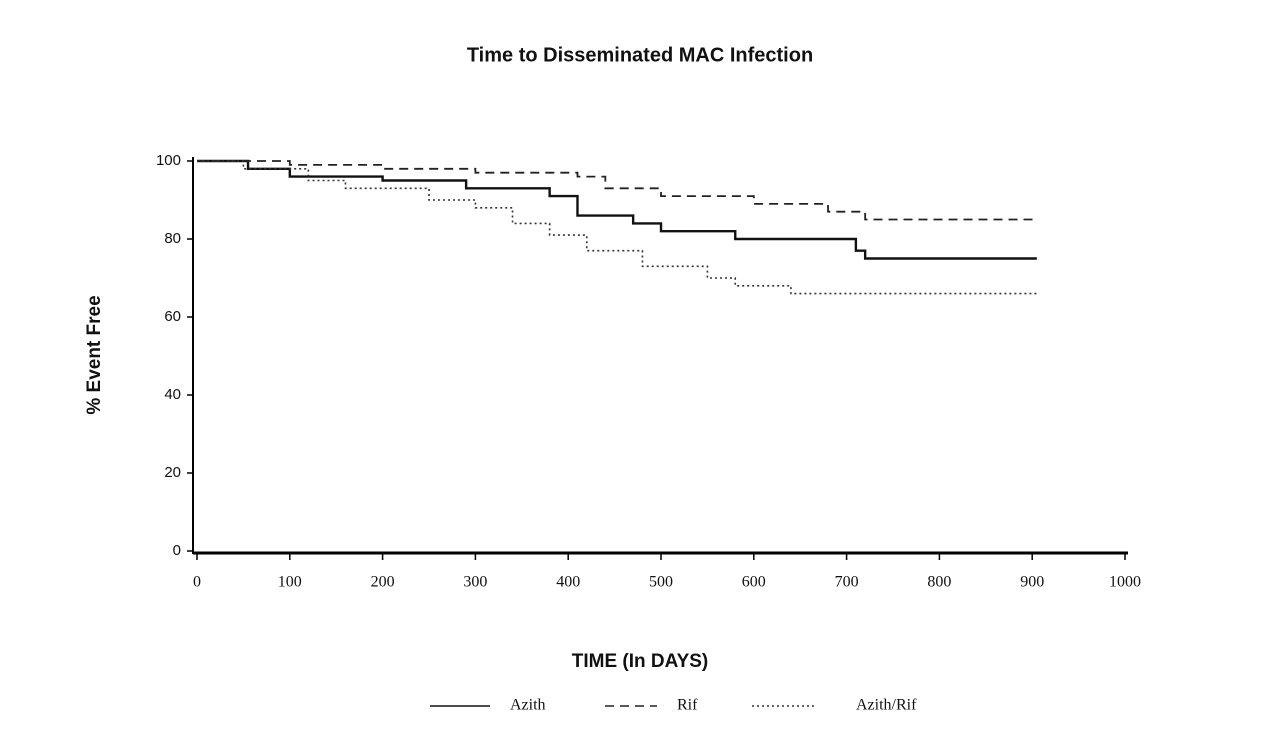 This screenshot has height=748, width=1269. I want to click on y-tick-label: 80, so click(172, 238).